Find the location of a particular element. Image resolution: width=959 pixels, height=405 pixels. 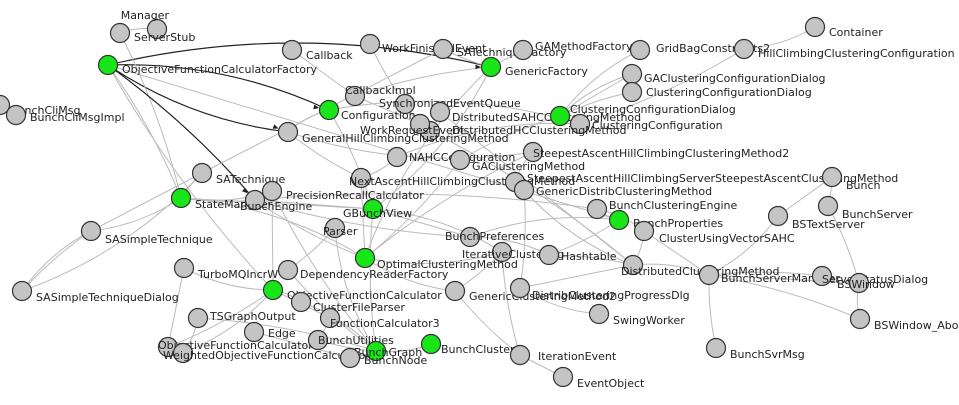

node-TurboMQIncrW: TurboMQIncrW is located at coordinates (226, 269).